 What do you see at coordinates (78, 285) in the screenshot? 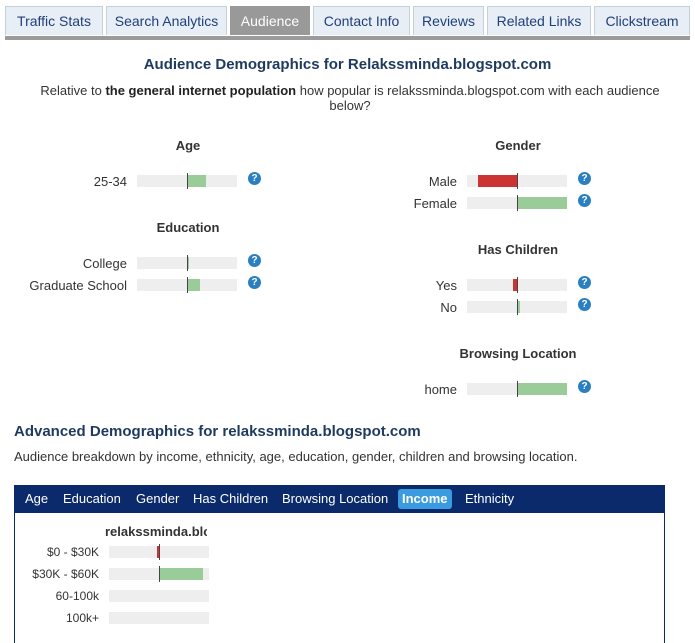
I see `education-row-label: Graduate School` at bounding box center [78, 285].